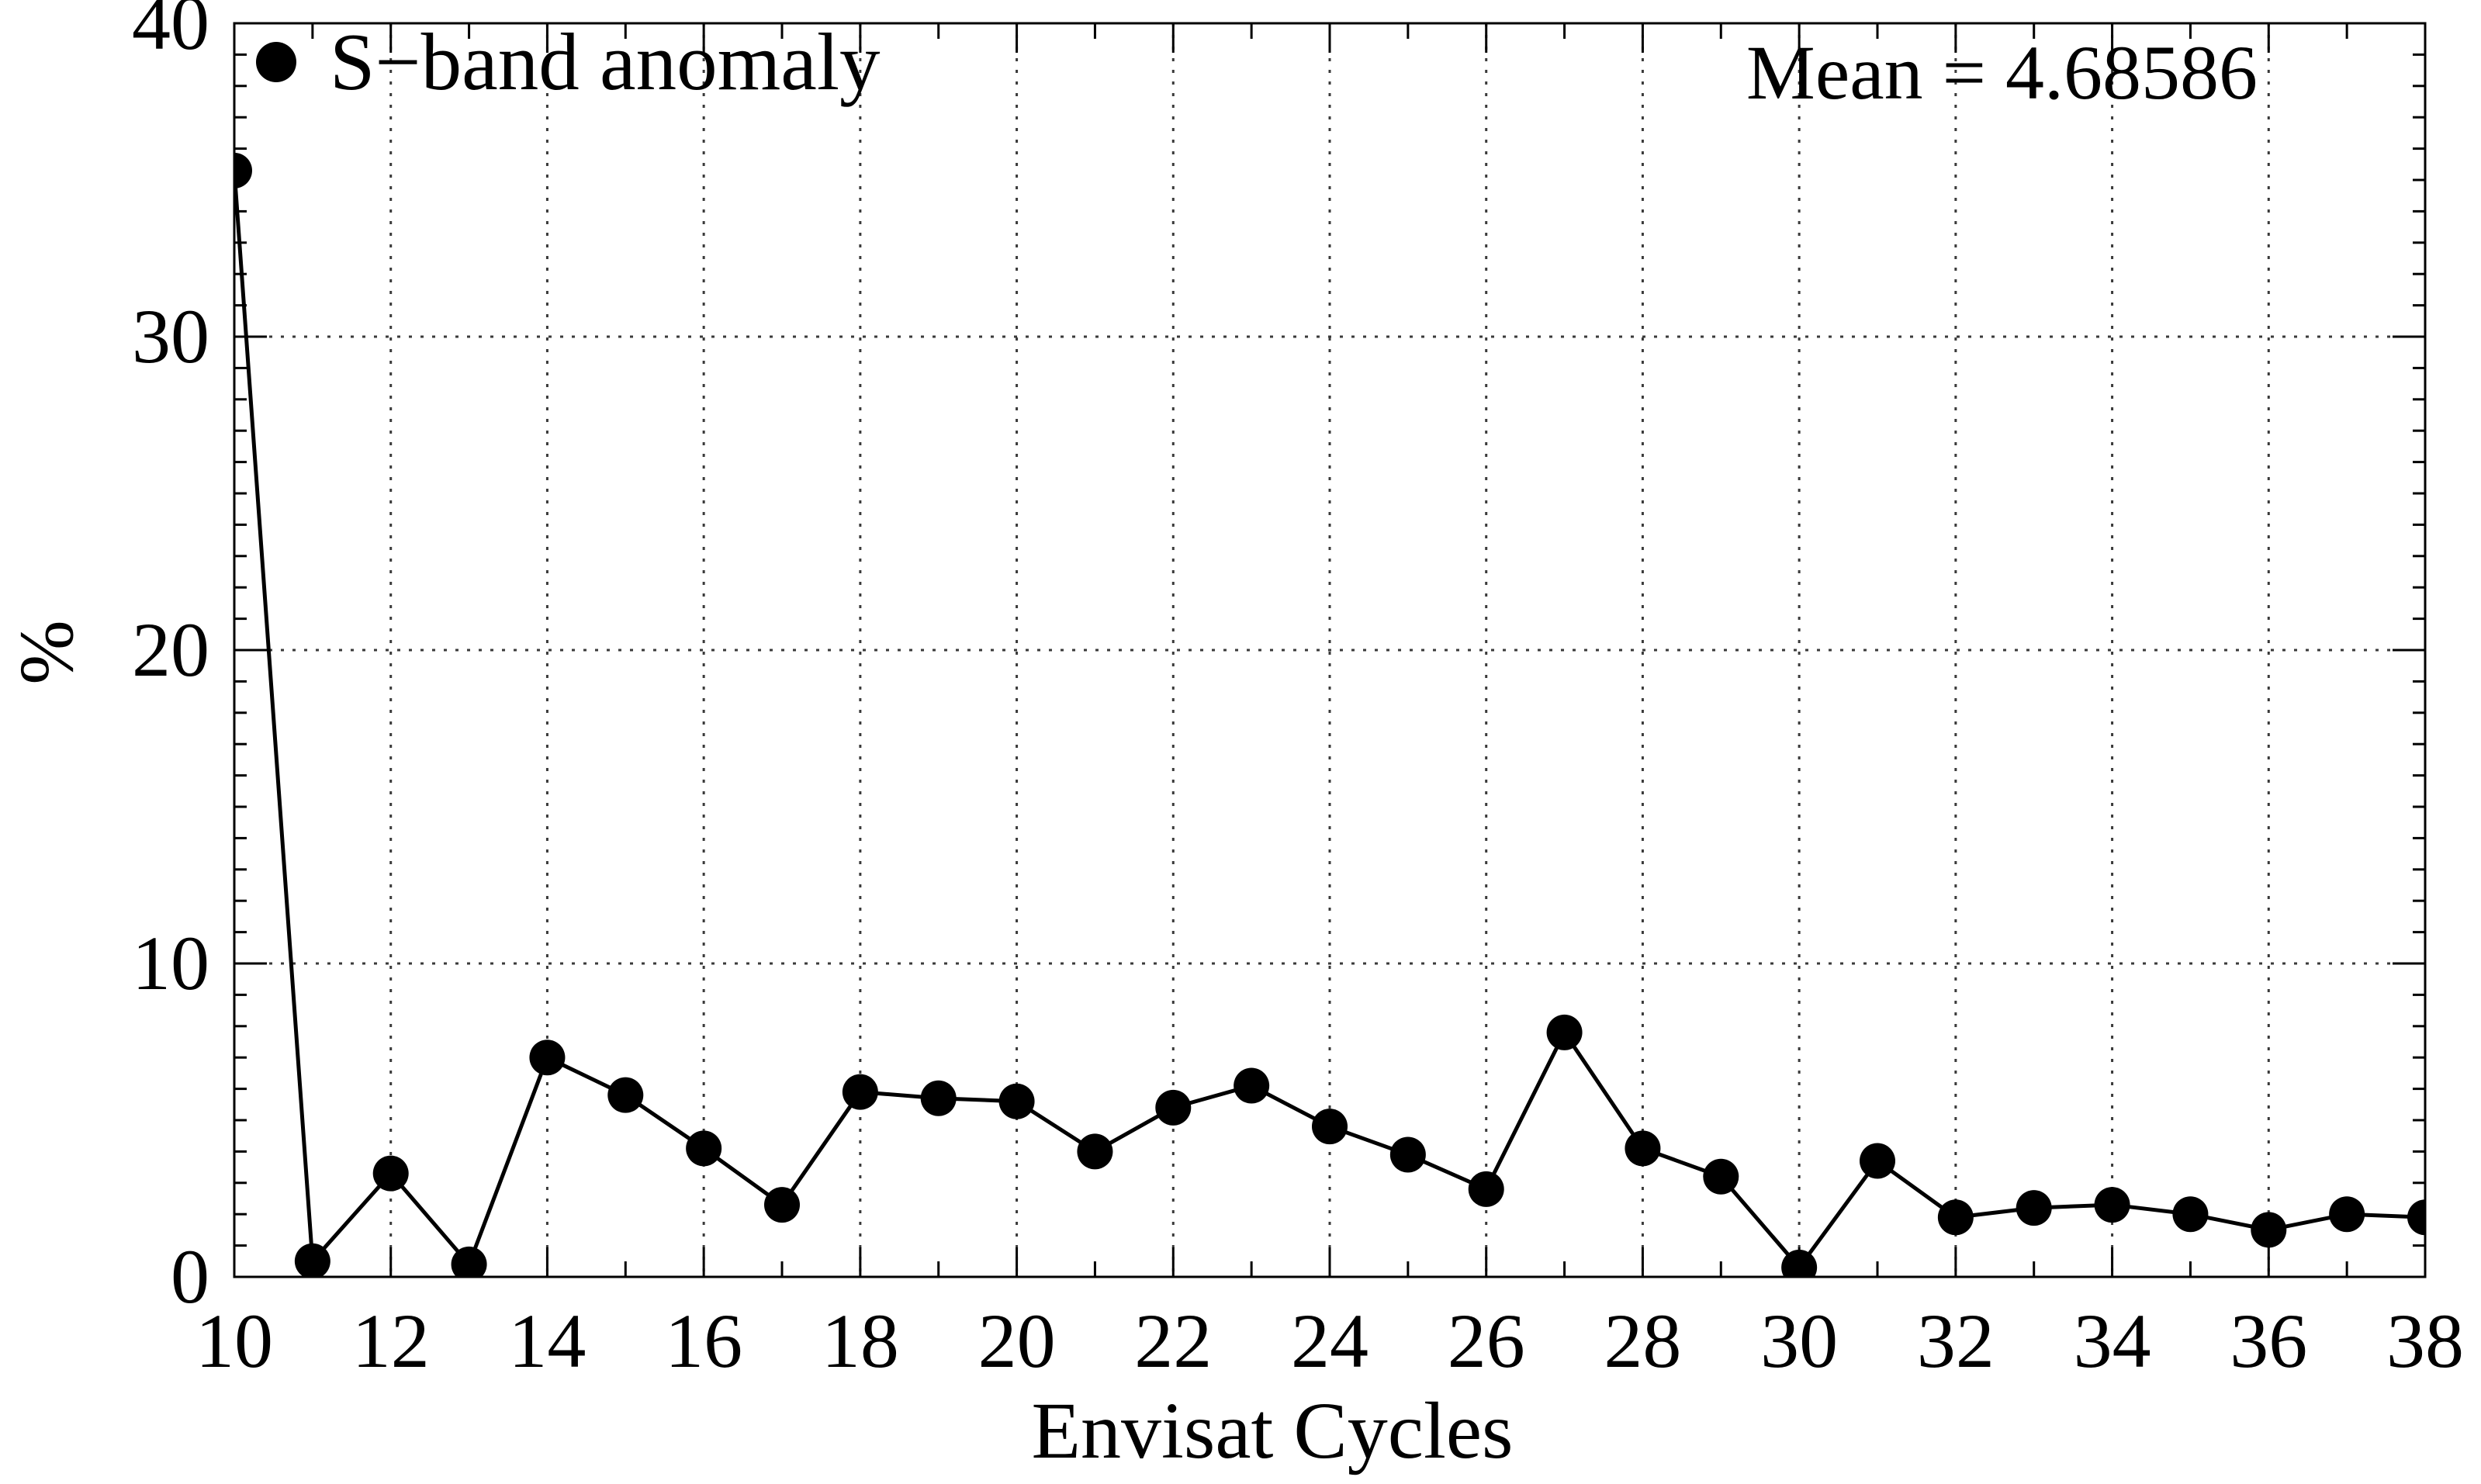 This screenshot has width=2481, height=1484. Describe the element at coordinates (1272, 1430) in the screenshot. I see `x-axis-title: Envisat Cycles` at that location.